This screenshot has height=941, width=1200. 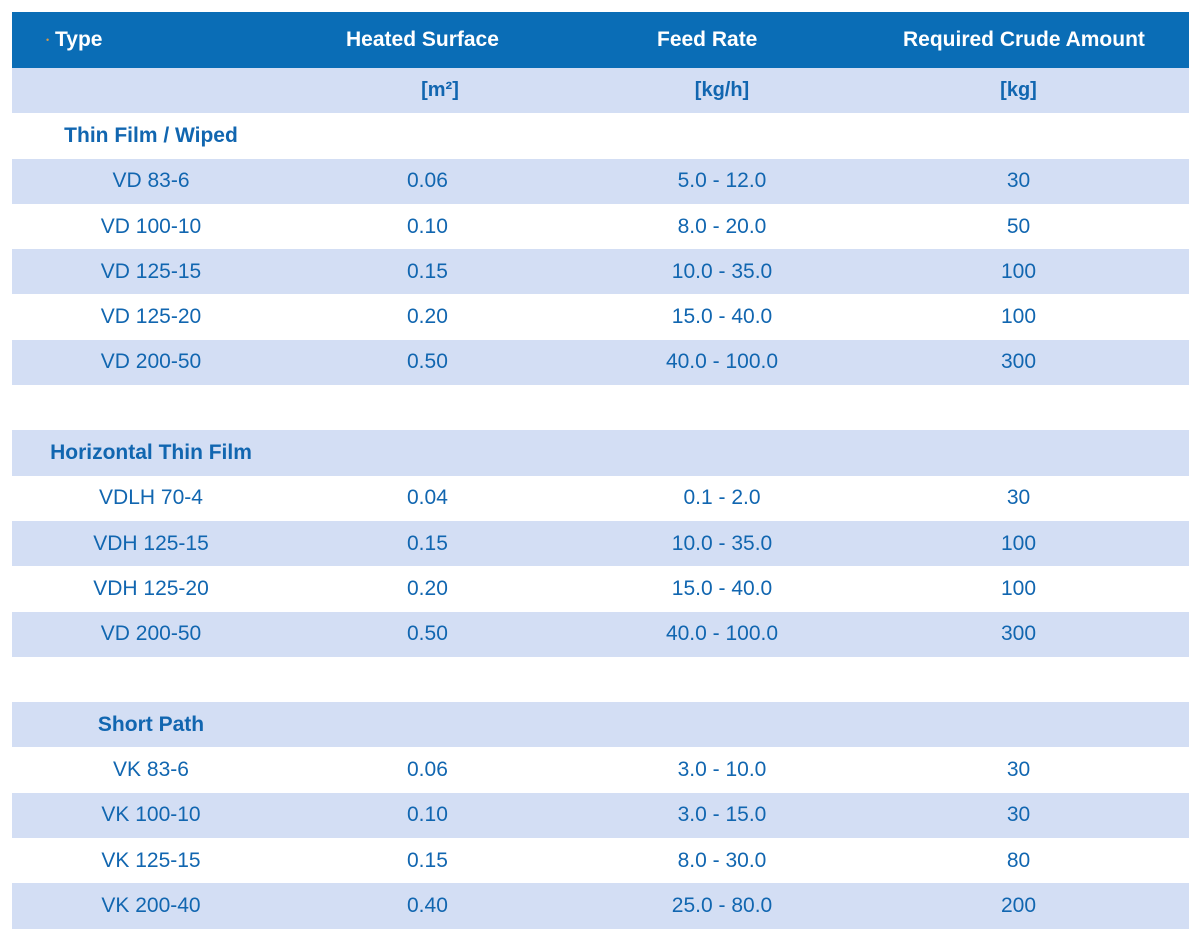 What do you see at coordinates (154, 40) in the screenshot?
I see `header-cell-type: • Type` at bounding box center [154, 40].